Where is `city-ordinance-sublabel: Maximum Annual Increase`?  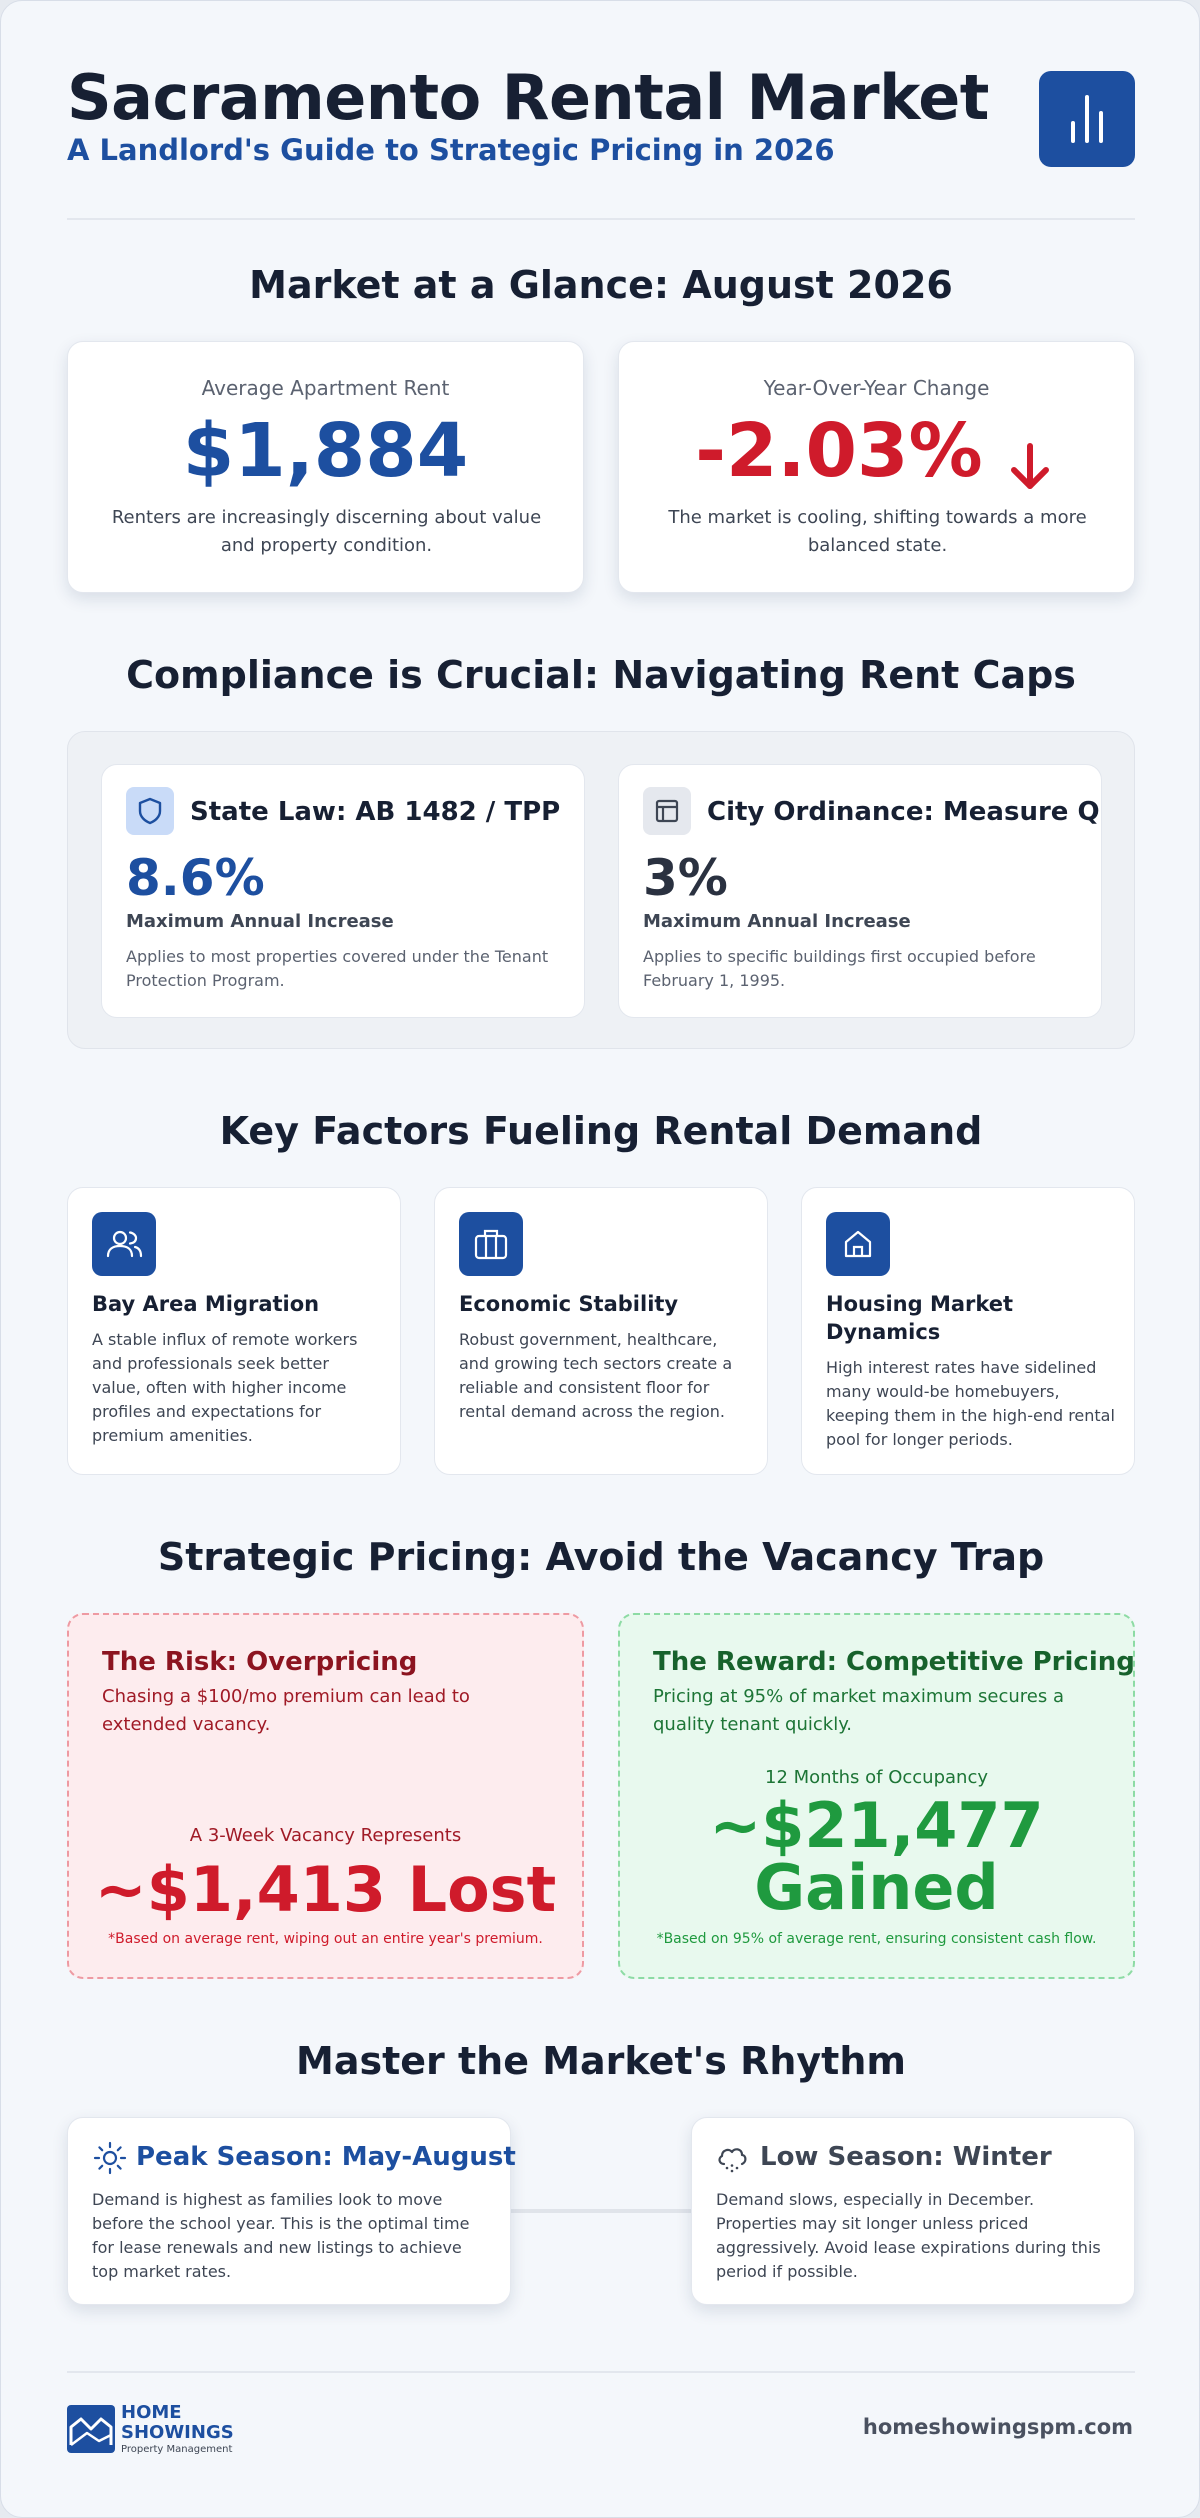 city-ordinance-sublabel: Maximum Annual Increase is located at coordinates (777, 921).